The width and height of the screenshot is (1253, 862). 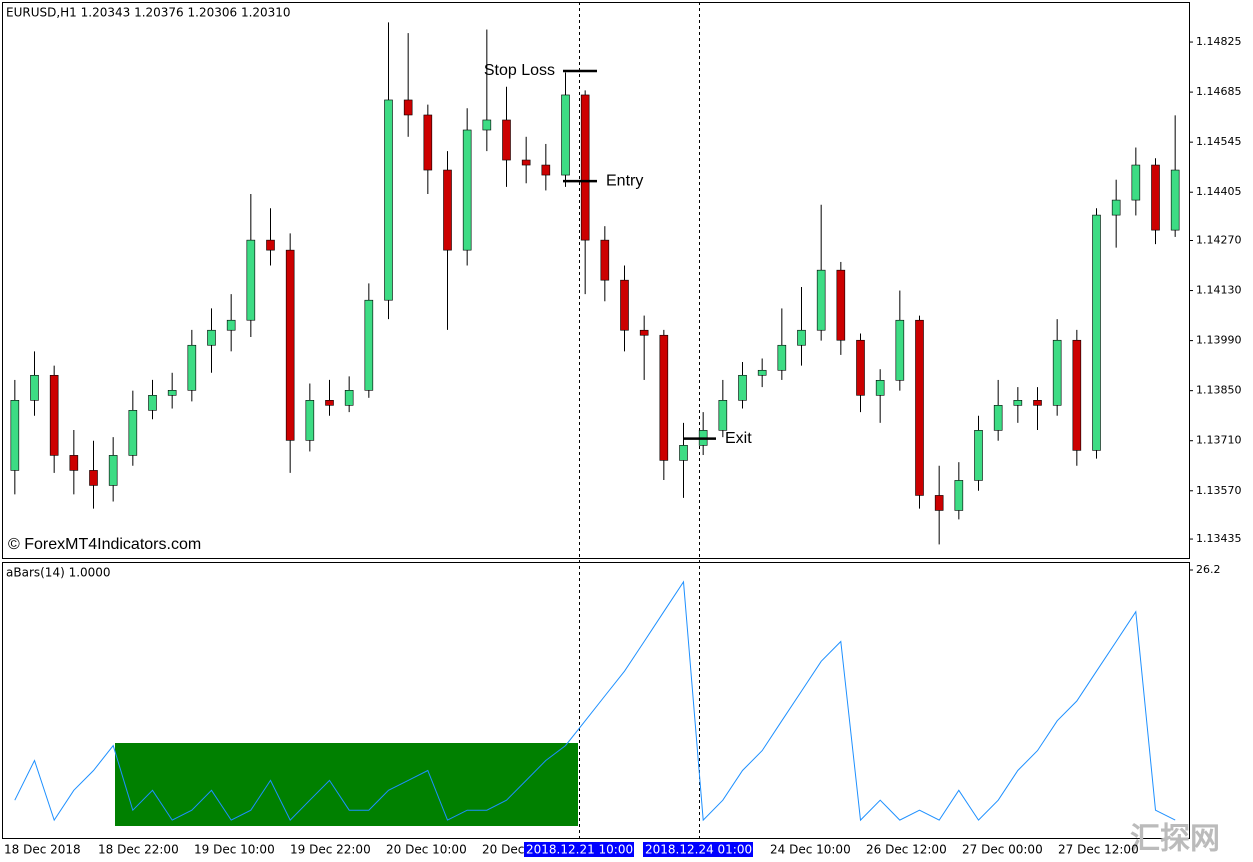 I want to click on x-tick-label: 2018.12.24 01:00, so click(x=698, y=850).